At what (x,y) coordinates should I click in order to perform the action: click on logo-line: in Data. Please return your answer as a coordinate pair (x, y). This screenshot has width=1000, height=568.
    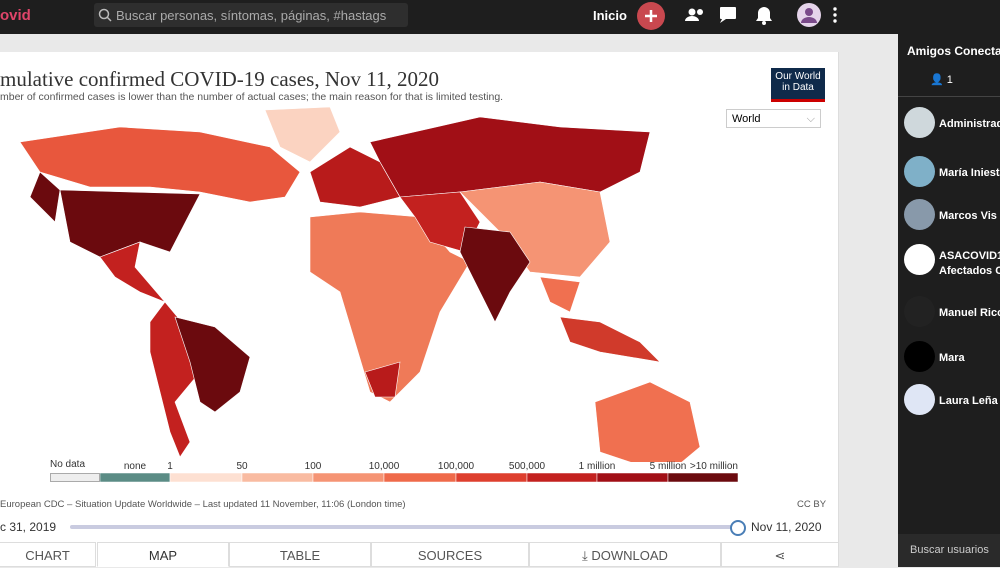
    Looking at the image, I should click on (798, 87).